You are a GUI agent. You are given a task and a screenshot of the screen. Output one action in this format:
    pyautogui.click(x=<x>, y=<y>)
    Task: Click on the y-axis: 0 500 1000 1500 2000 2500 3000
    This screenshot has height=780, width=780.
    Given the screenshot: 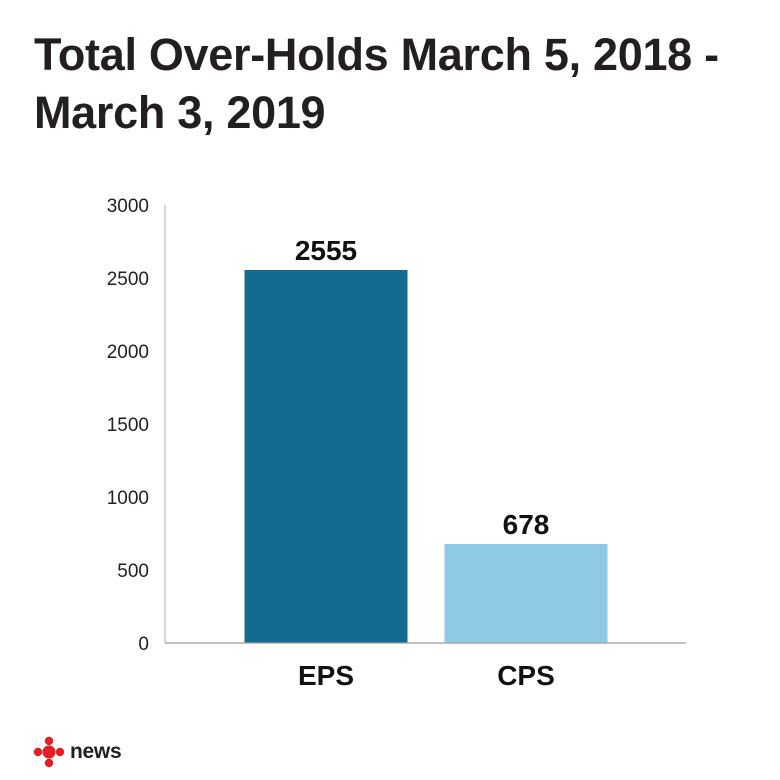 What is the action you would take?
    pyautogui.click(x=136, y=425)
    